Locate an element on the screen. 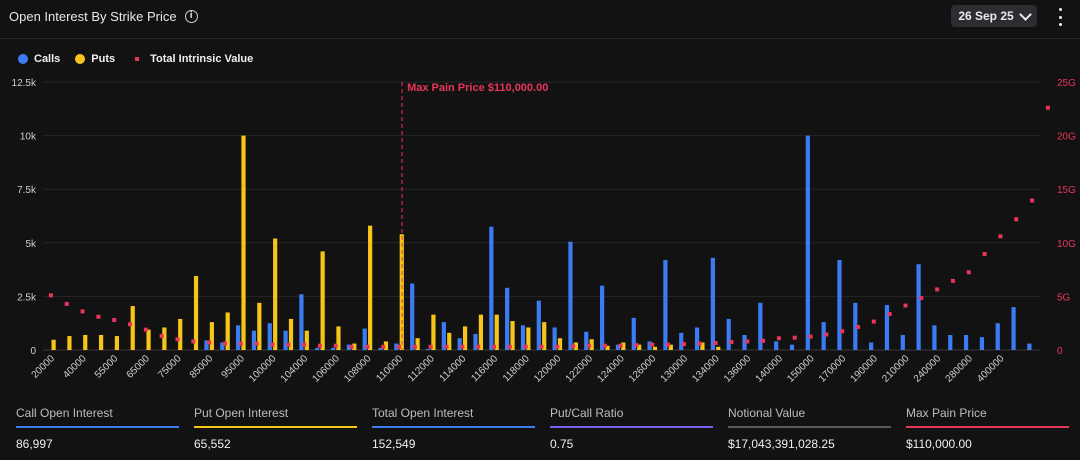 The height and width of the screenshot is (460, 1080). x-tick-label: 110000 is located at coordinates (389, 368).